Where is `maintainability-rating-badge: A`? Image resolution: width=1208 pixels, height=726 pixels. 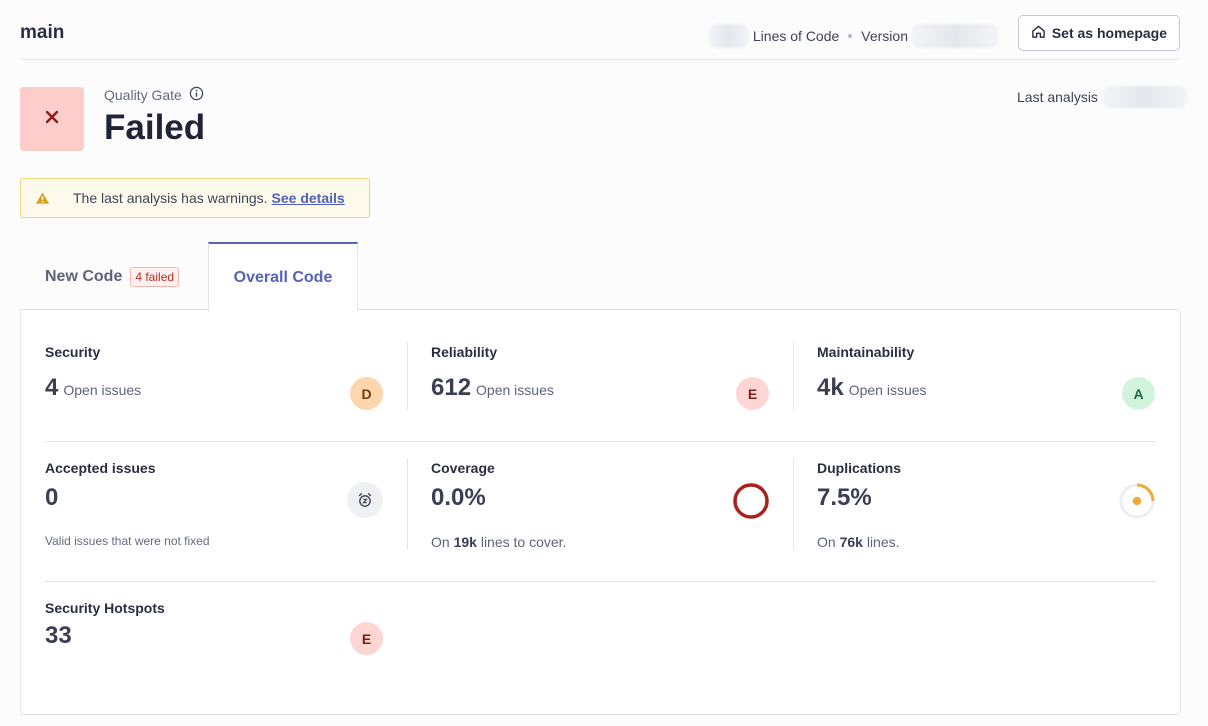 maintainability-rating-badge: A is located at coordinates (1138, 393).